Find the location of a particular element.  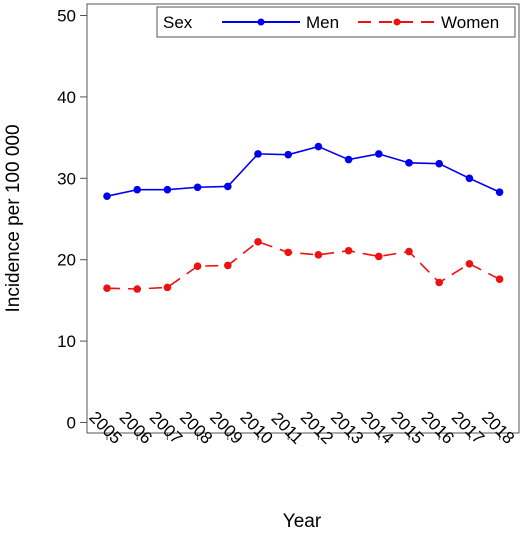

y-tick-label: 20 is located at coordinates (66, 260).